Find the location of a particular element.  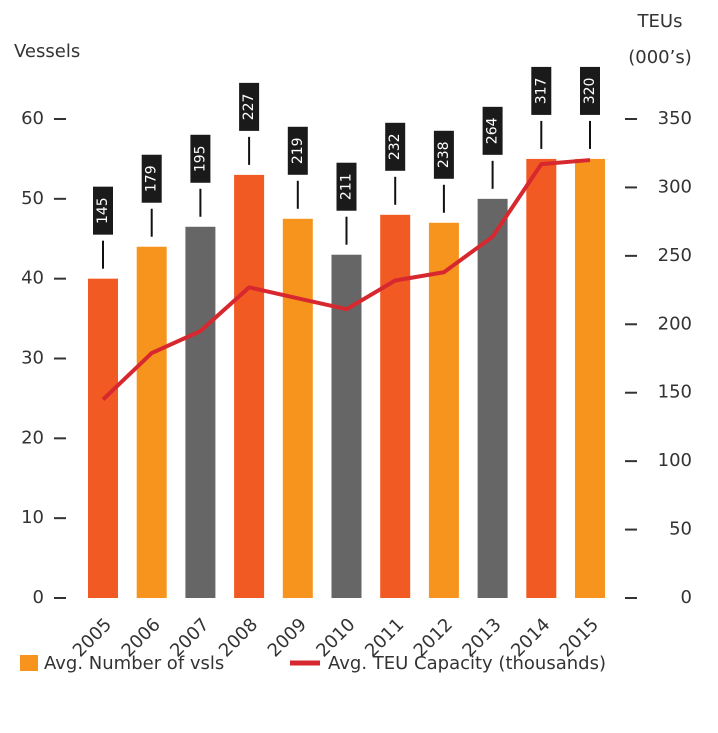

data-label: 264 is located at coordinates (493, 130).